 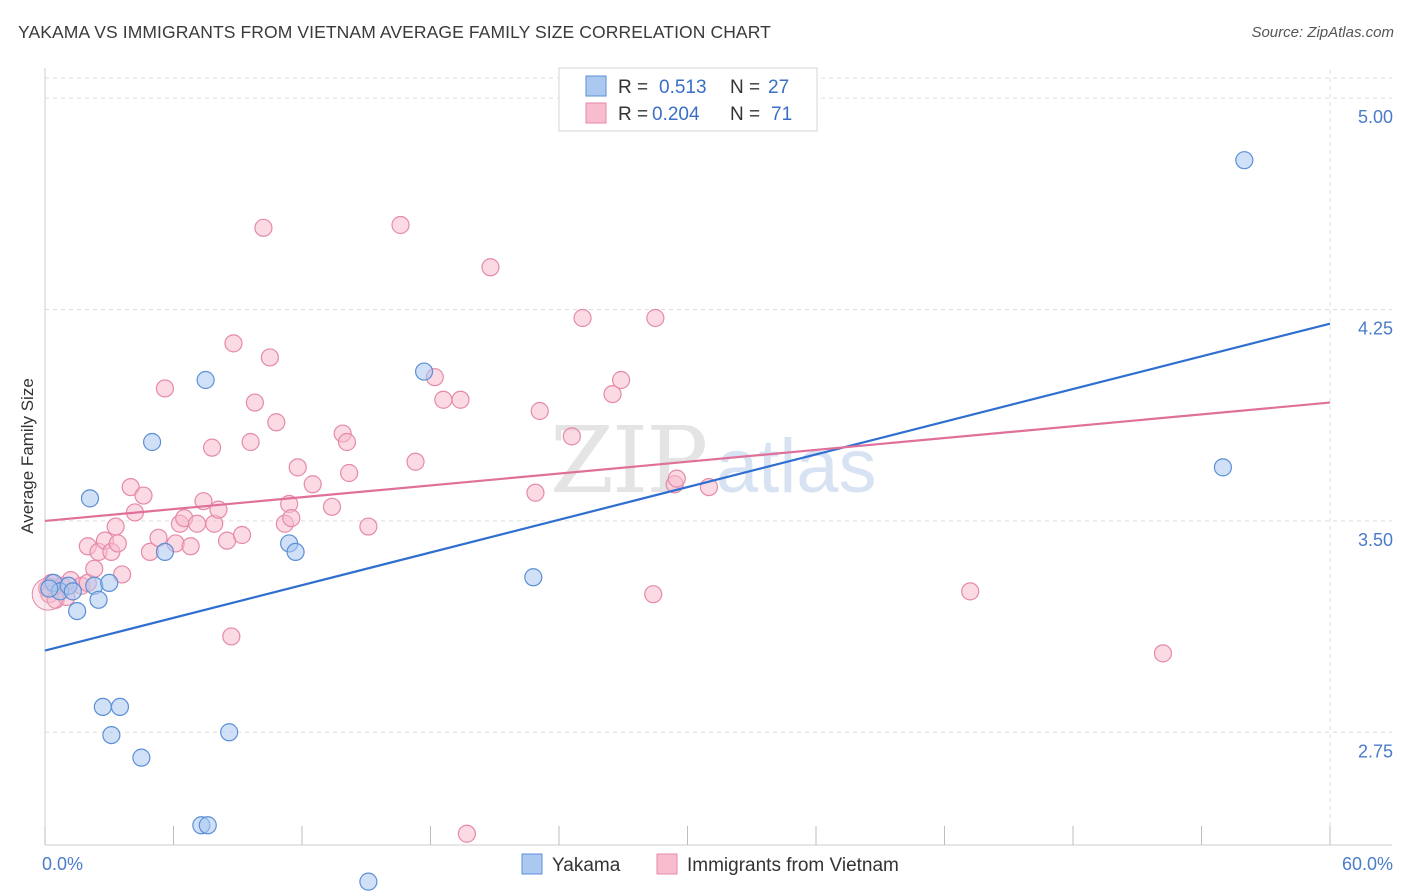 I want to click on bottom-legend-label-immigrants: Immigrants from Vietnam, so click(x=793, y=865).